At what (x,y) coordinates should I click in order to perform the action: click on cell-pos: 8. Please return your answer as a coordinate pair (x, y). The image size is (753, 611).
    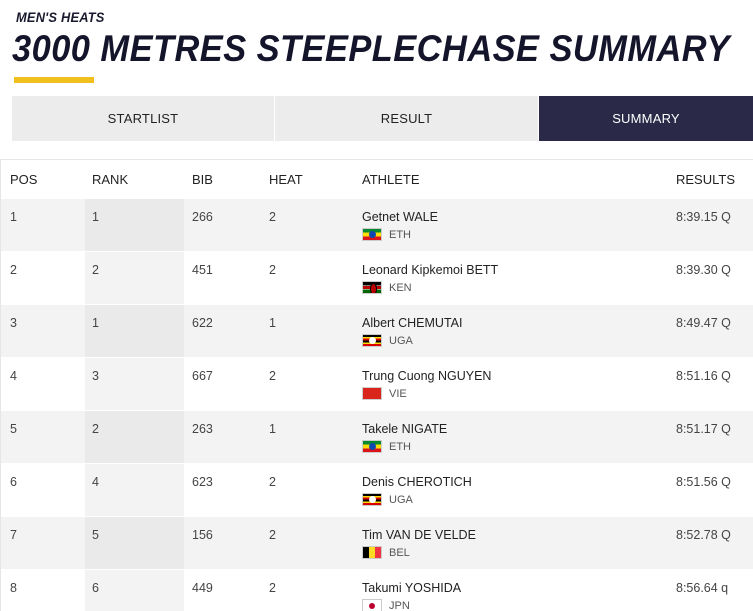
    Looking at the image, I should click on (13, 588).